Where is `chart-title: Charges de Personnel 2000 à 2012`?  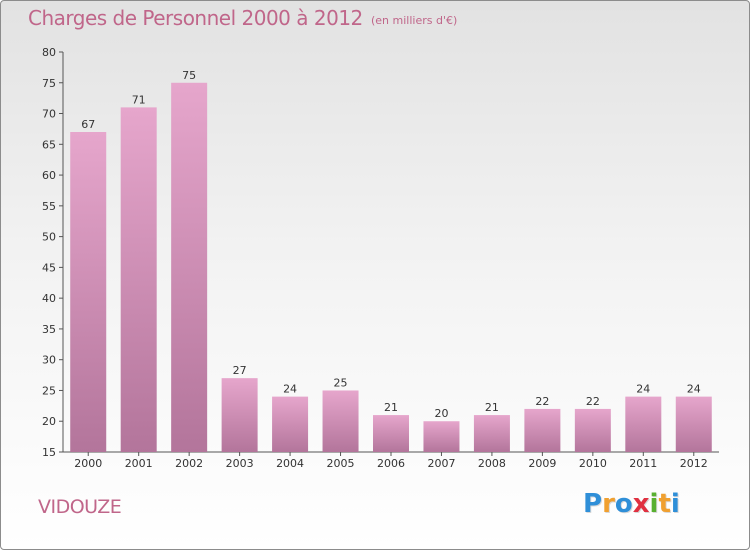
chart-title: Charges de Personnel 2000 à 2012 is located at coordinates (195, 18).